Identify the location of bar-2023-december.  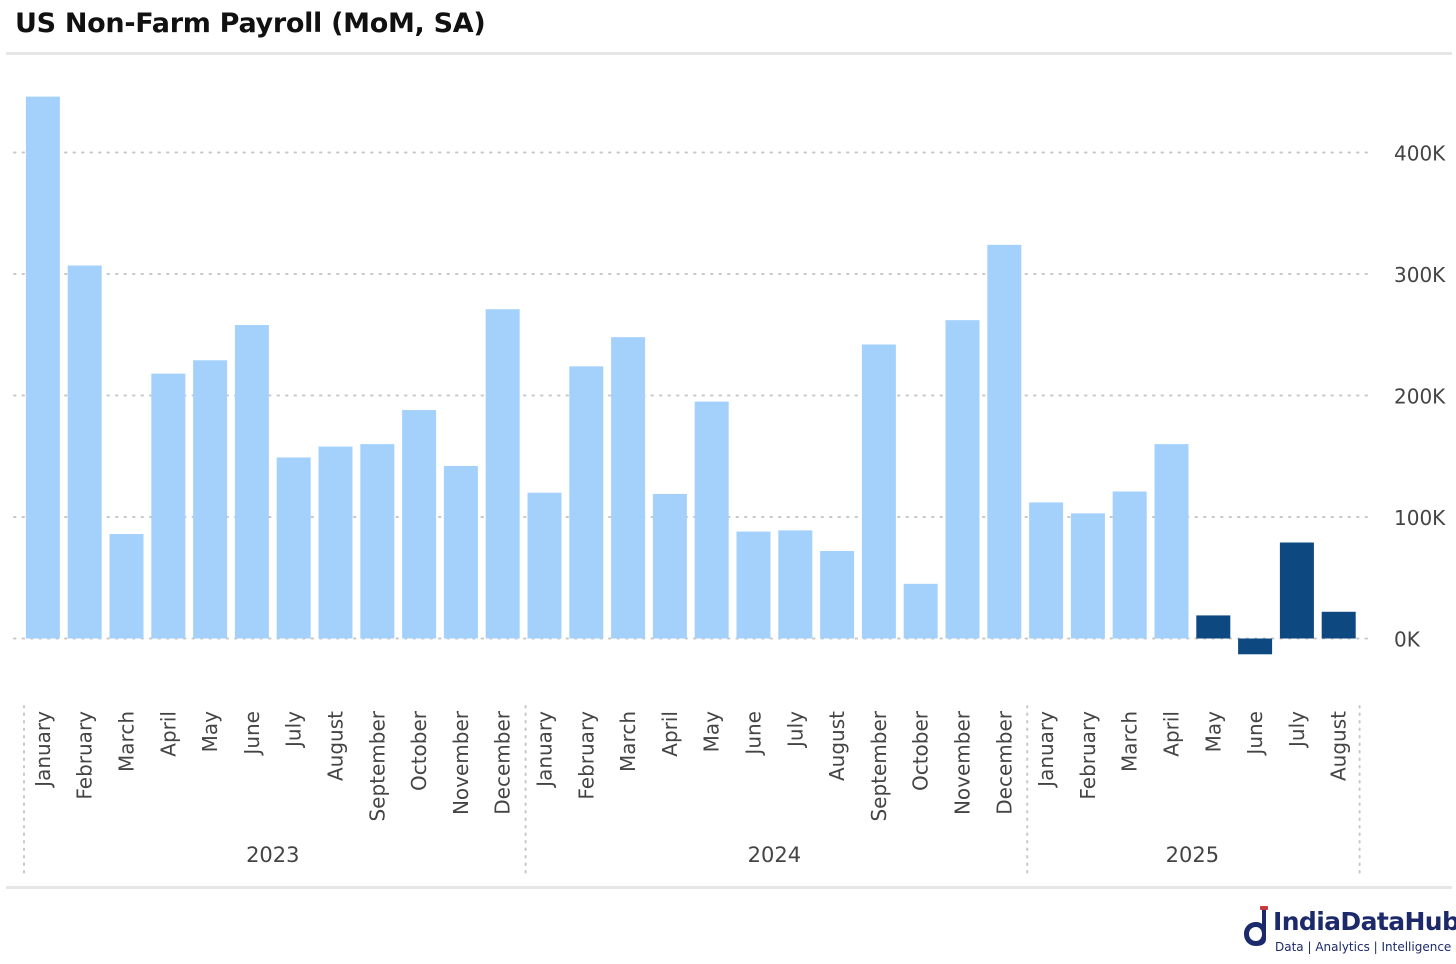
(502, 474).